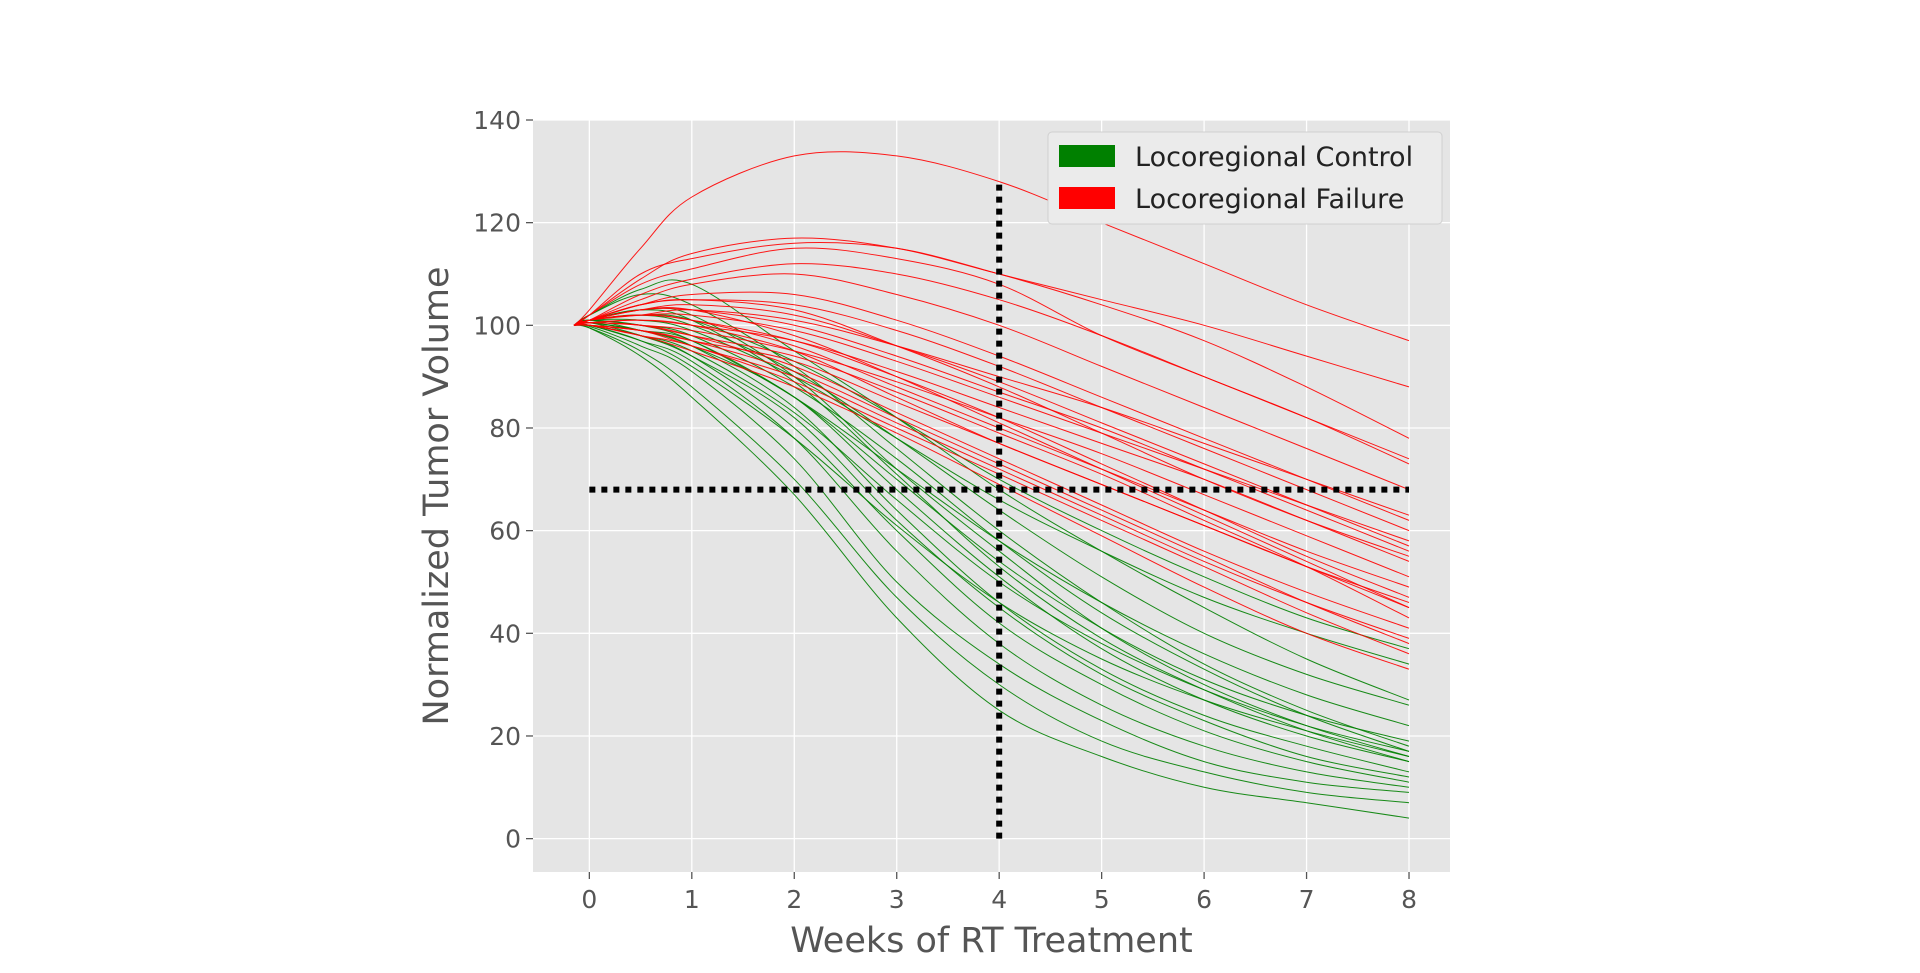 Image resolution: width=1920 pixels, height=973 pixels. What do you see at coordinates (497, 223) in the screenshot?
I see `y-tick-label: 120` at bounding box center [497, 223].